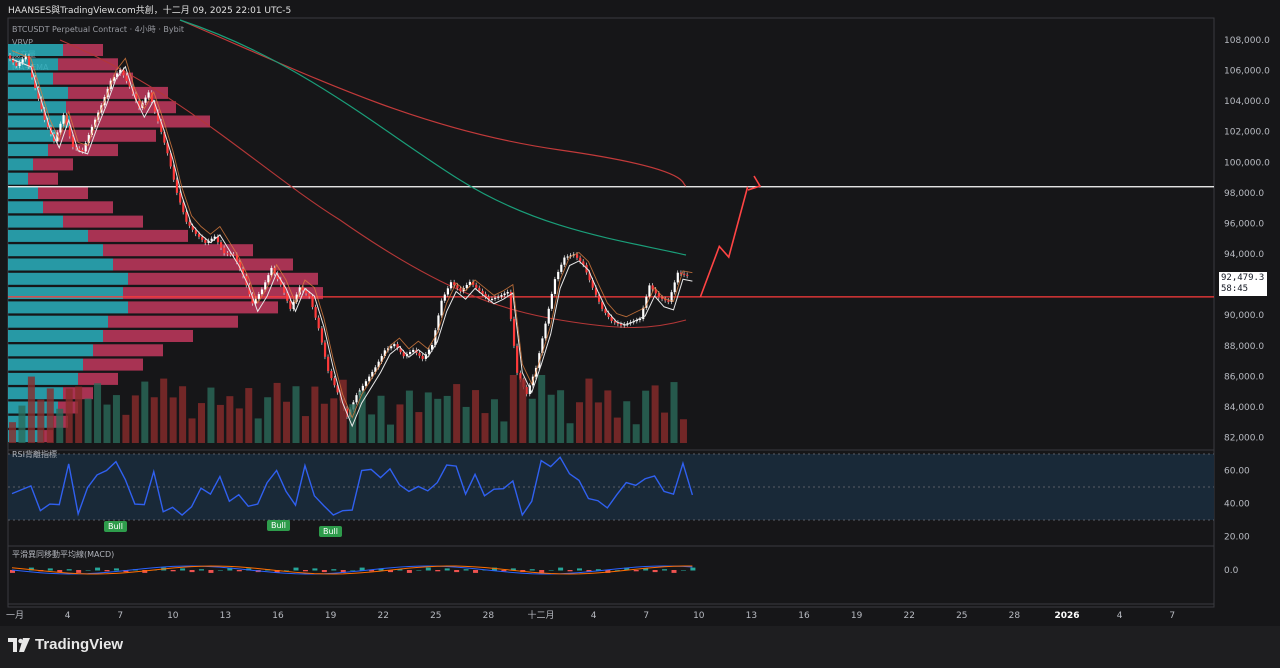 Image resolution: width=1280 pixels, height=668 pixels. I want to click on price-tick-label: 108,000.0, so click(1247, 41).